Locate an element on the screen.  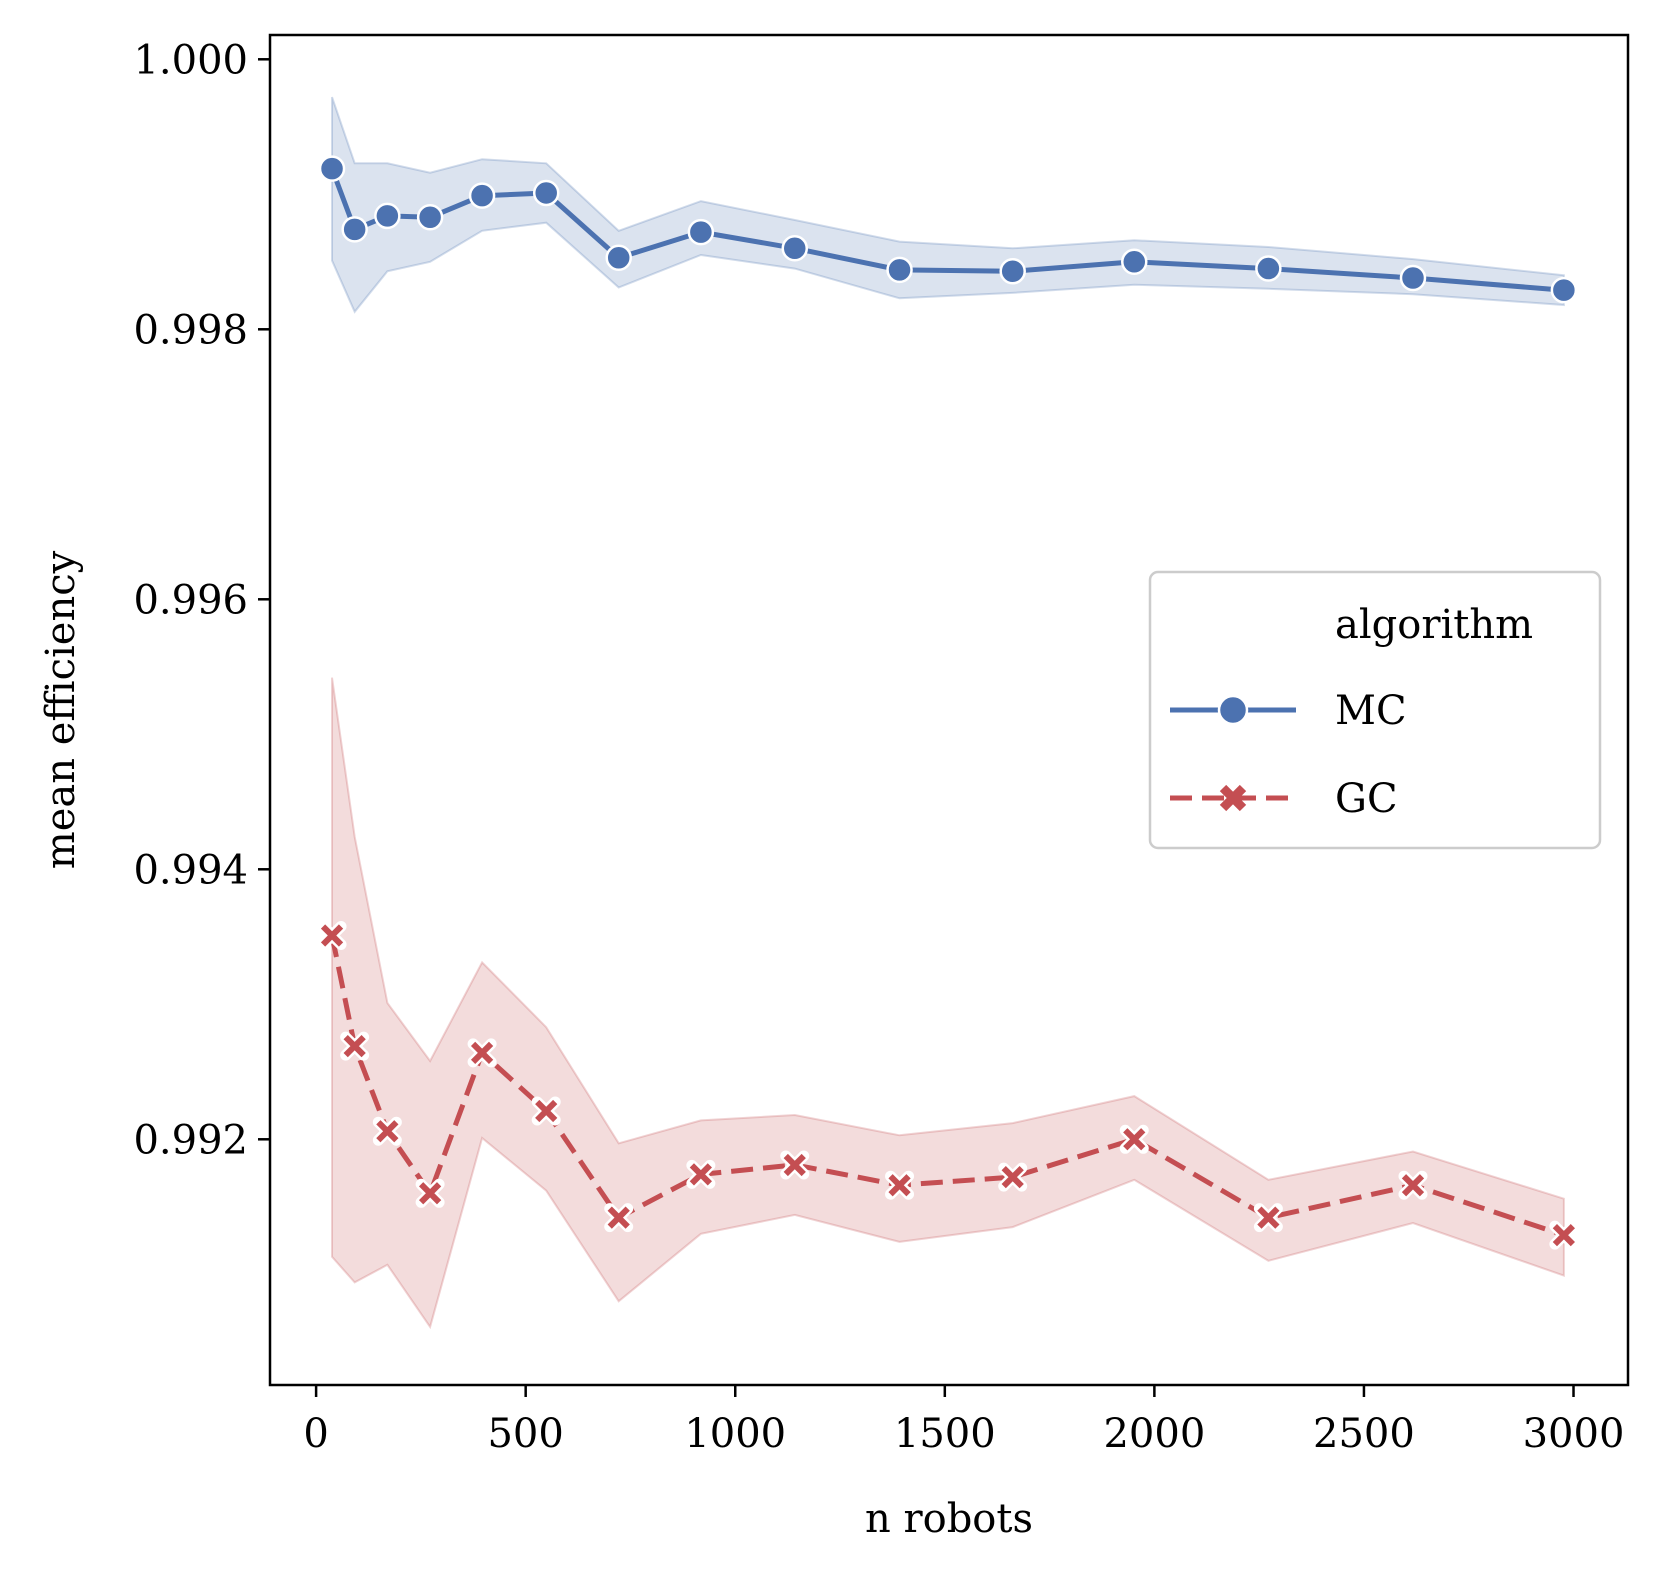
x-tick-label: 3000 is located at coordinates (1574, 1434).